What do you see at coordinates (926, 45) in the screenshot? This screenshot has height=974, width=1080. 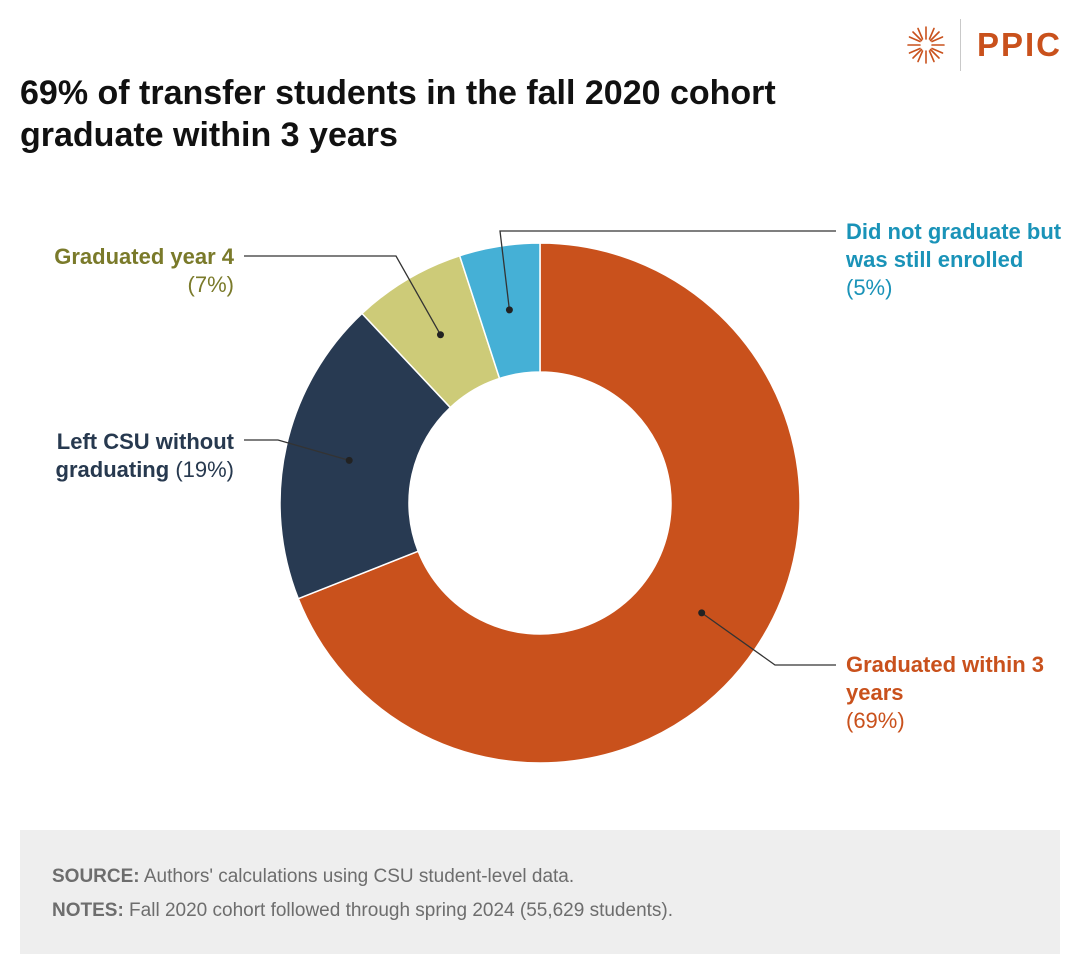 I see `sunburst-icon` at bounding box center [926, 45].